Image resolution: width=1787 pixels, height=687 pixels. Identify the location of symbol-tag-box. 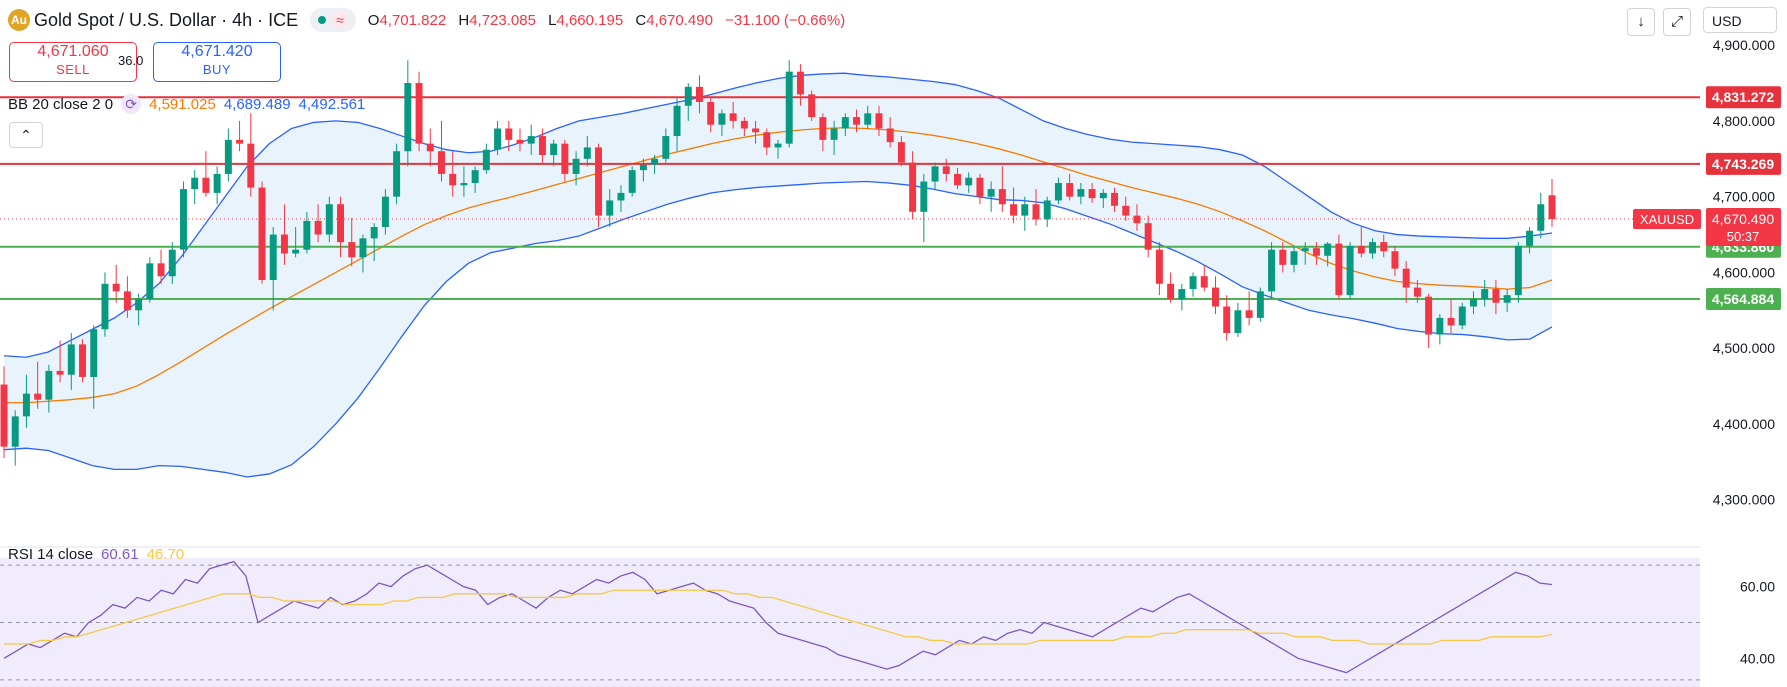
(1667, 219).